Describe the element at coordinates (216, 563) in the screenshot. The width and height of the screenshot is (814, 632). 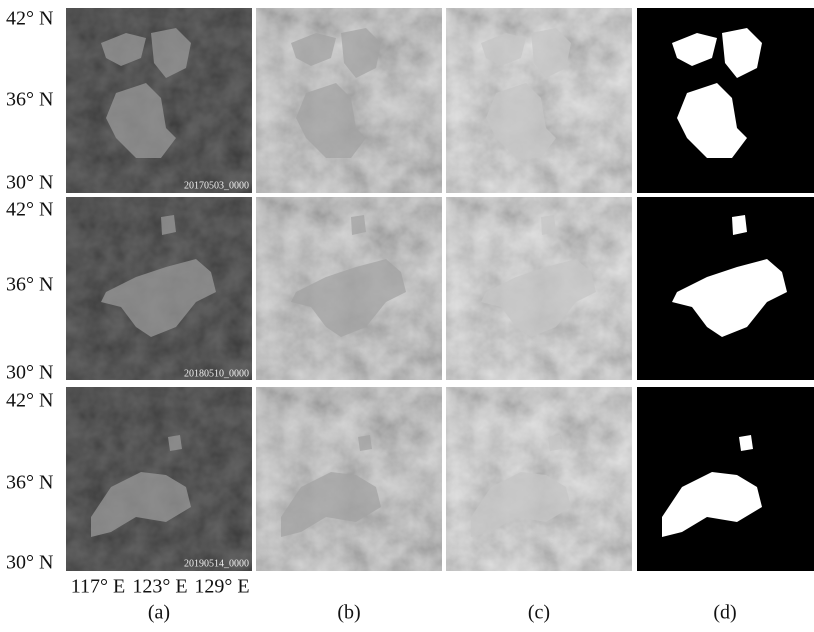
I see `timestamp: 20190514_0000` at that location.